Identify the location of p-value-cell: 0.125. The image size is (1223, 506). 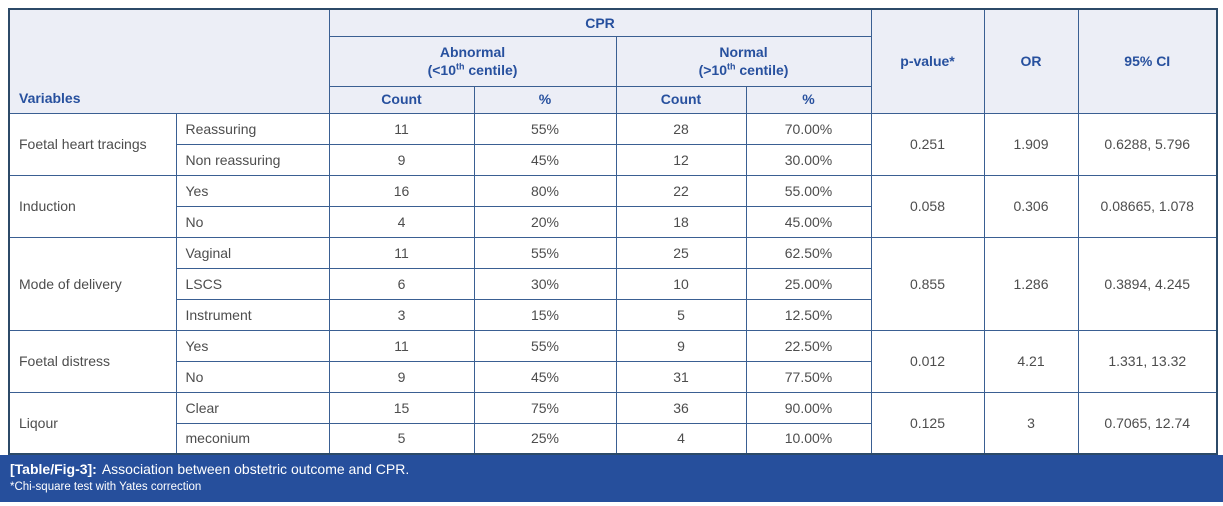
(927, 423).